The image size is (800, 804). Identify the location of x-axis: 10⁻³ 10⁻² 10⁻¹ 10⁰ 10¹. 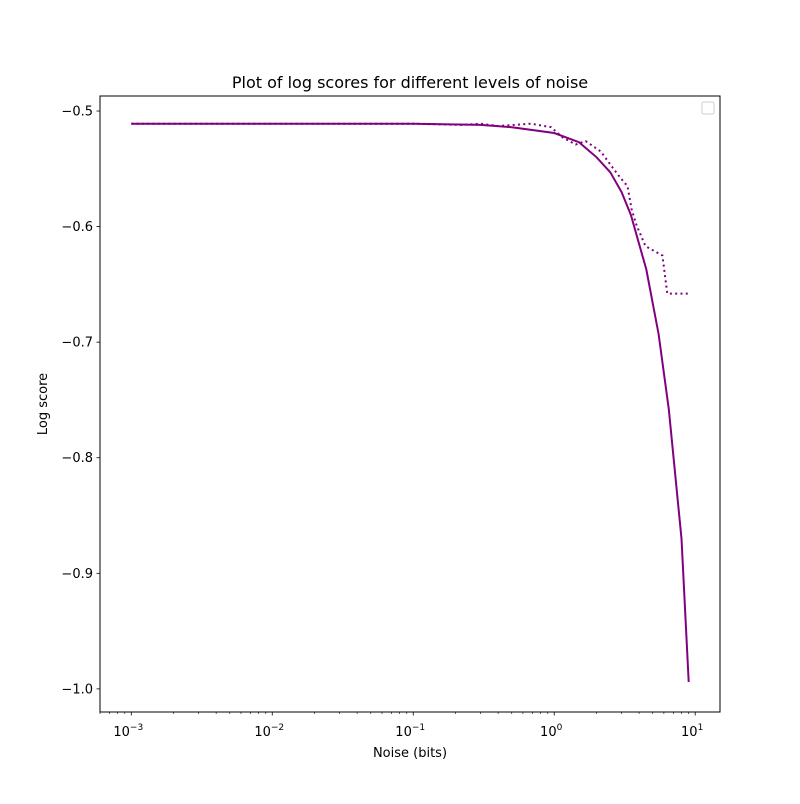
(401, 726).